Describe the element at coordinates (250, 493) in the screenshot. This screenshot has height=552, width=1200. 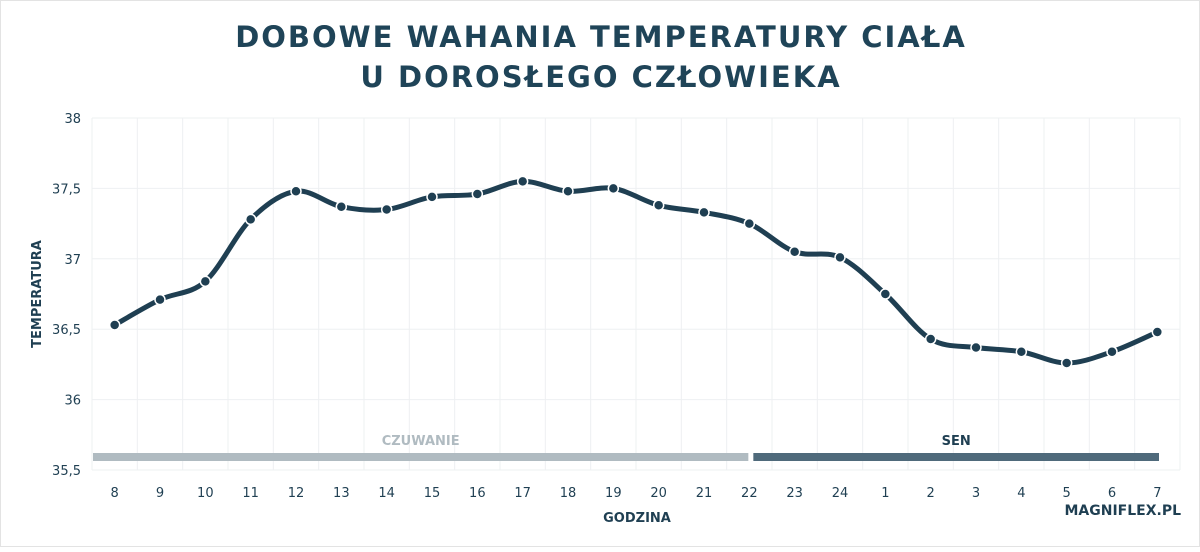
I see `x-tick-label: 11` at that location.